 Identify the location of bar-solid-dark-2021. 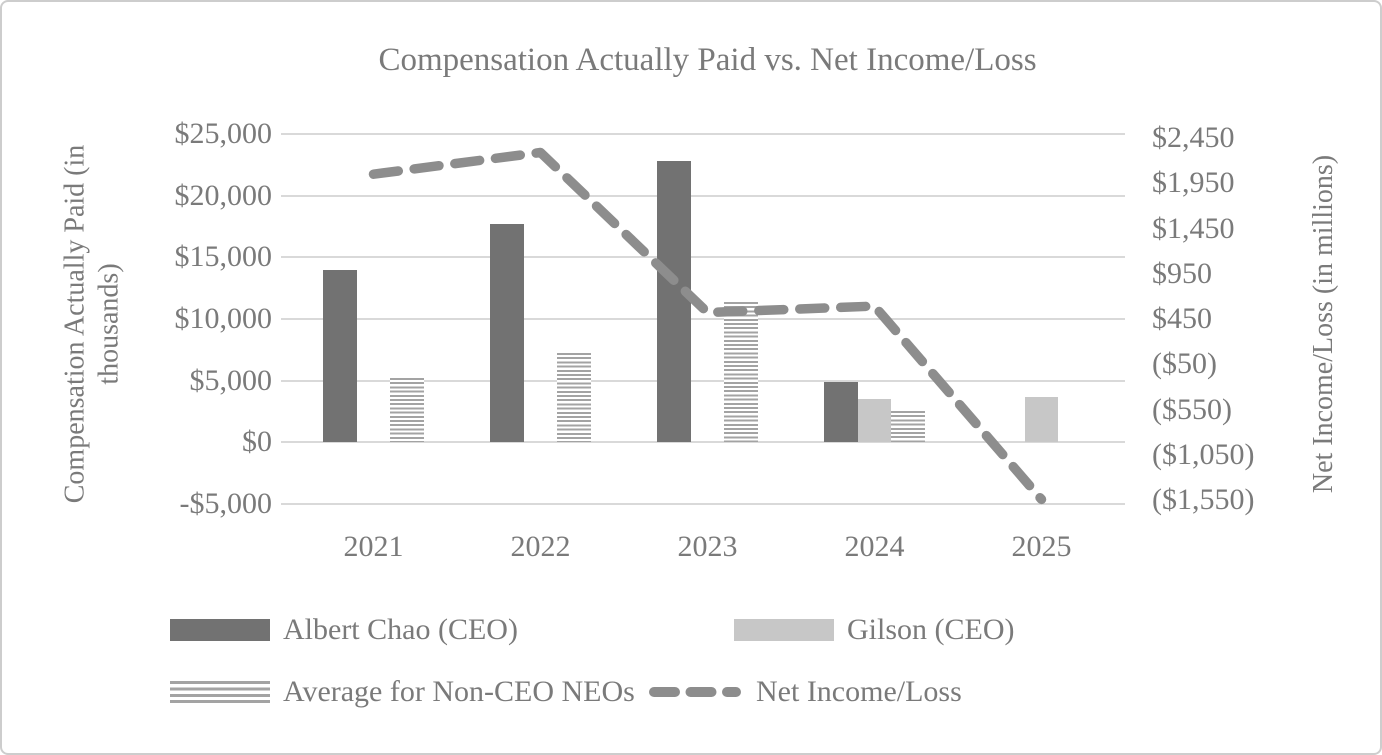
(340, 356).